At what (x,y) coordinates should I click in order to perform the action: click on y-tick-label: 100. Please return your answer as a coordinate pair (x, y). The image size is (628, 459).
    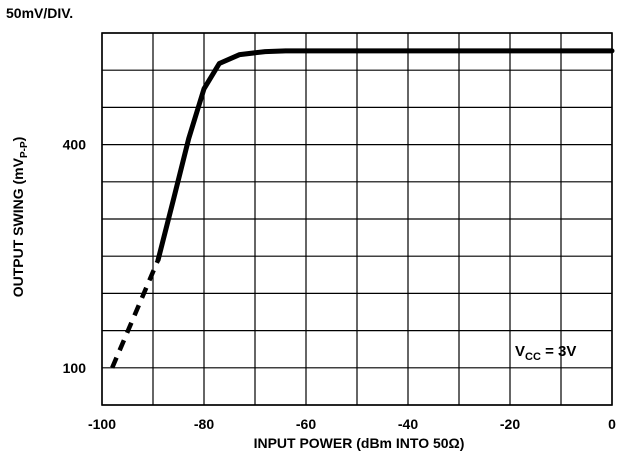
    Looking at the image, I should click on (75, 368).